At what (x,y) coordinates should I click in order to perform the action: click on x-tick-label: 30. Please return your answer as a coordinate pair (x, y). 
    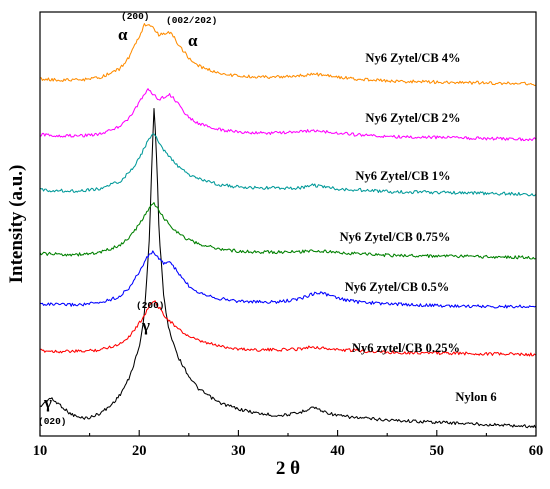
    Looking at the image, I should click on (238, 451).